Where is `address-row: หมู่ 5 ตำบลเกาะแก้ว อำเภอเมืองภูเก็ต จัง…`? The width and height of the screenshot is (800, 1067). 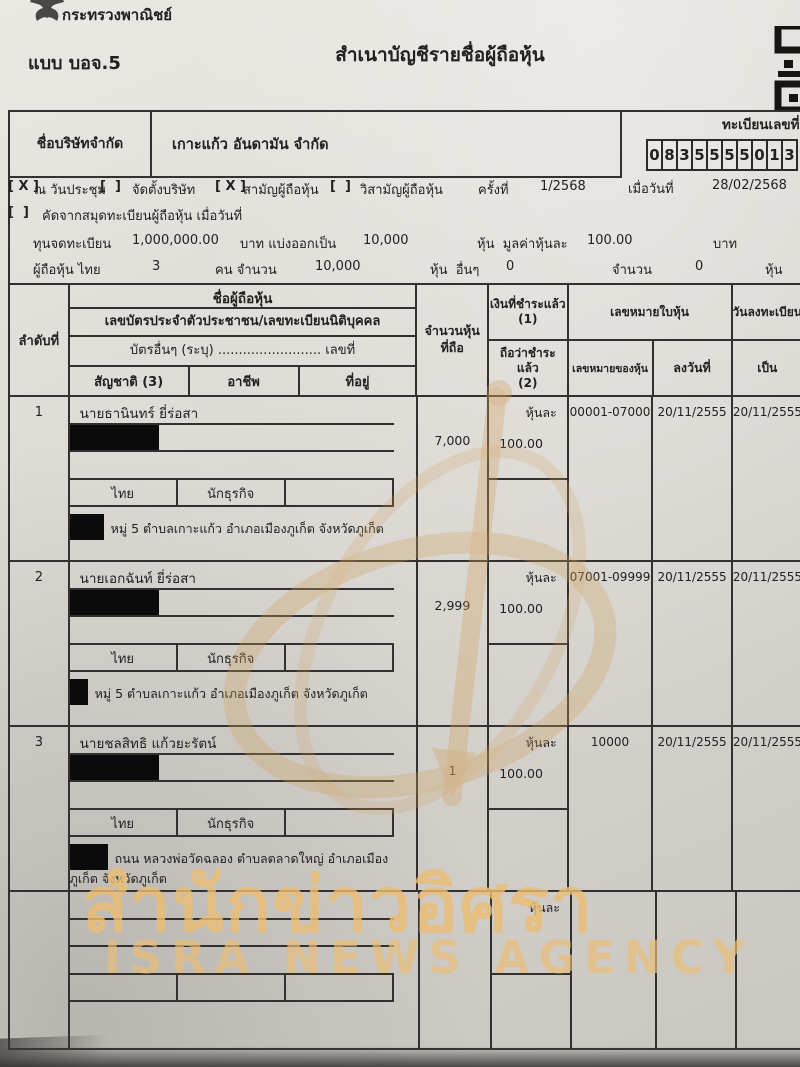 address-row: หมู่ 5 ตำบลเกาะแก้ว อำเภอเมืองภูเก็ต จัง… is located at coordinates (242, 698).